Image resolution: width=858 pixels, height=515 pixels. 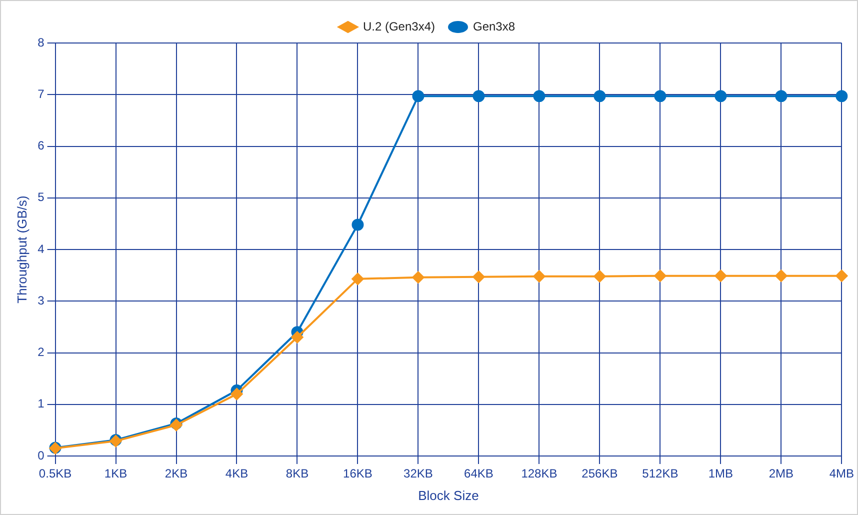 What do you see at coordinates (41, 403) in the screenshot?
I see `y-tick-label: 1` at bounding box center [41, 403].